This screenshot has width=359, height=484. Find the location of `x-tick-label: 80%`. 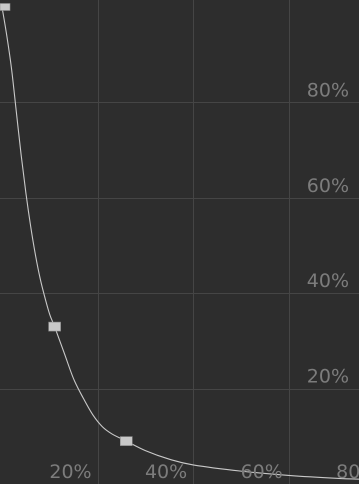

x-tick-label: 80% is located at coordinates (347, 472).